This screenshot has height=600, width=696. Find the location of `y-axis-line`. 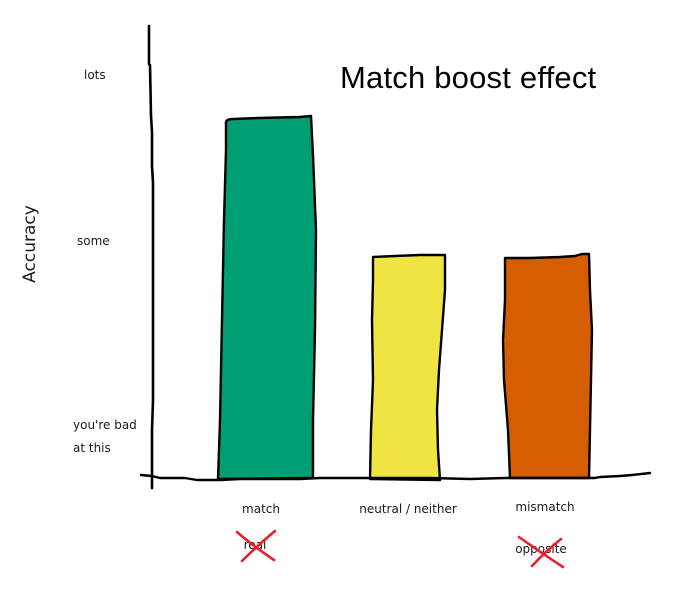

y-axis-line is located at coordinates (151, 257).